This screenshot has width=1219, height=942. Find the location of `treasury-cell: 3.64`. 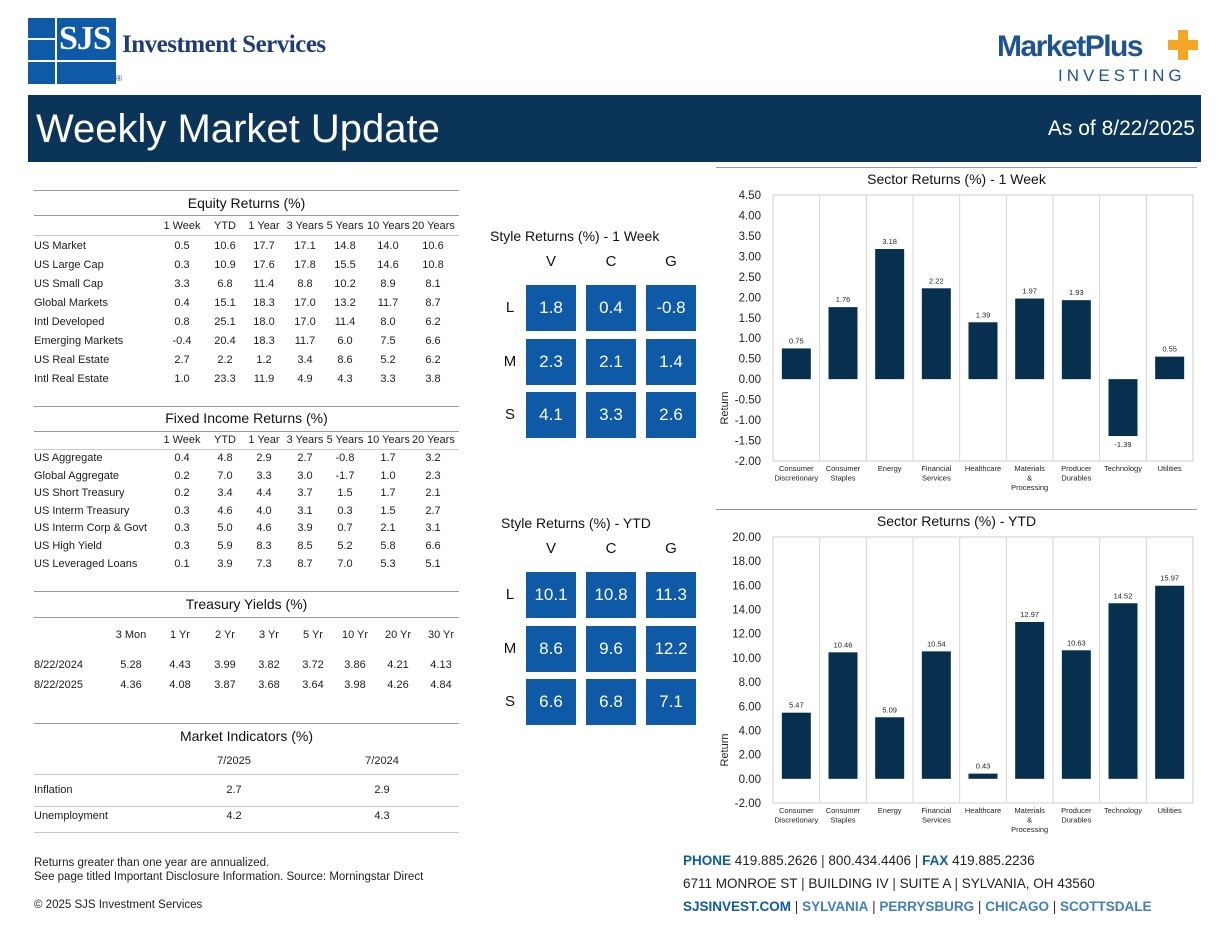

treasury-cell: 3.64 is located at coordinates (313, 685).